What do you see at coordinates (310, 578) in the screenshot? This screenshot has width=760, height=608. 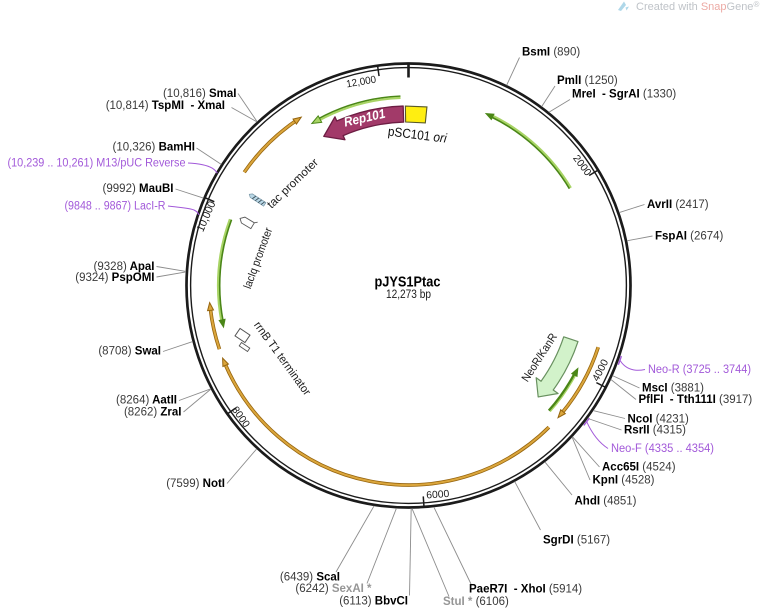 I see `svg-text: (6439) ScaI` at bounding box center [310, 578].